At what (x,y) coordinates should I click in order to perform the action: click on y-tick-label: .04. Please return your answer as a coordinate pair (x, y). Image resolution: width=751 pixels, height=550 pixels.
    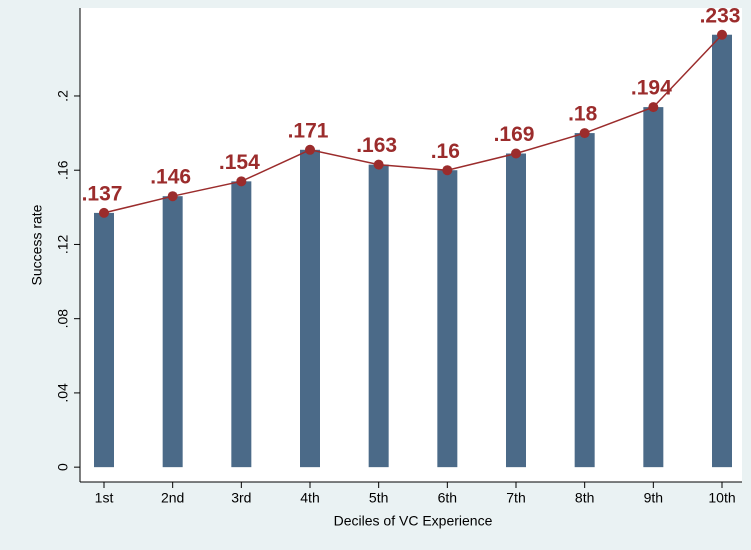
    Looking at the image, I should click on (63, 393).